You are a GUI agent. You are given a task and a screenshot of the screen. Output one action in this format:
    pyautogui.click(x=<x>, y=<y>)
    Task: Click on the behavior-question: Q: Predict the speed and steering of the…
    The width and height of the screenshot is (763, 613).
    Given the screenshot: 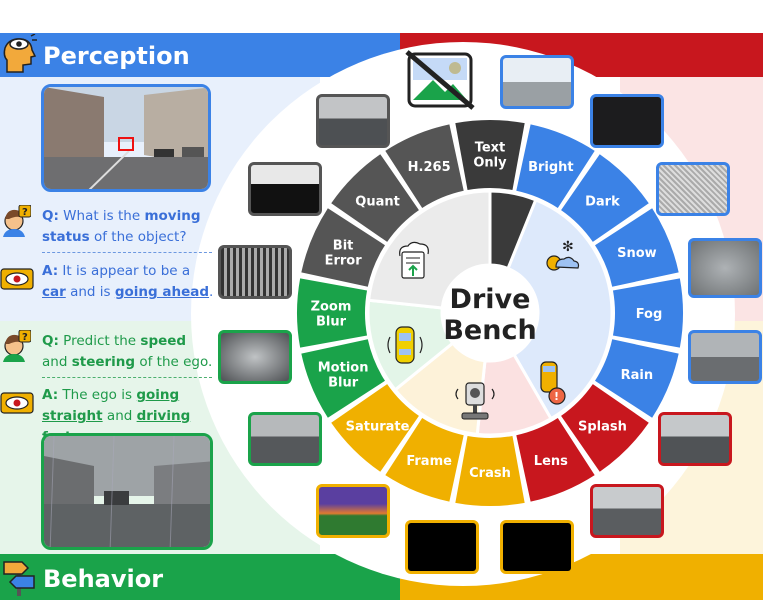 What is the action you would take?
    pyautogui.click(x=127, y=351)
    